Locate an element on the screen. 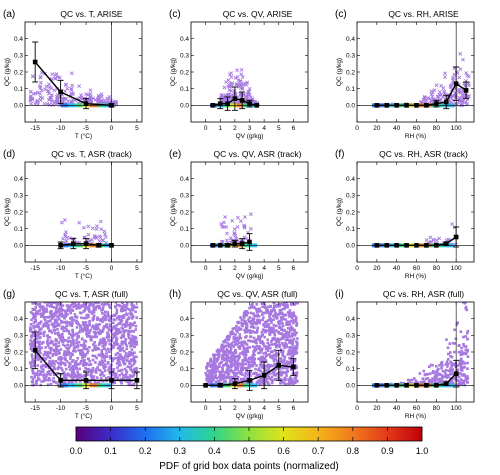  x-tick-label: 3 is located at coordinates (250, 268).